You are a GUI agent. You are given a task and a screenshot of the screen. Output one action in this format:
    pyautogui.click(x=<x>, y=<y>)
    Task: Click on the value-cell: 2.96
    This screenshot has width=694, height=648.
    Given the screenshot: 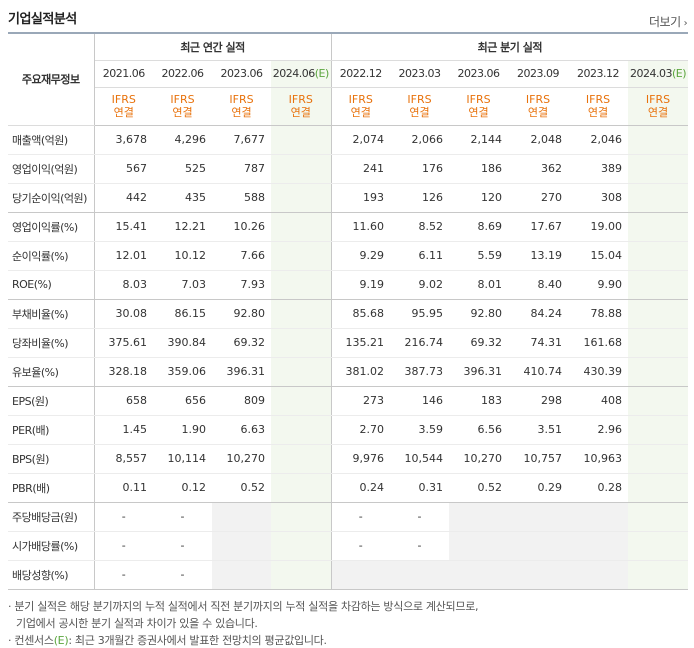 What is the action you would take?
    pyautogui.click(x=598, y=430)
    